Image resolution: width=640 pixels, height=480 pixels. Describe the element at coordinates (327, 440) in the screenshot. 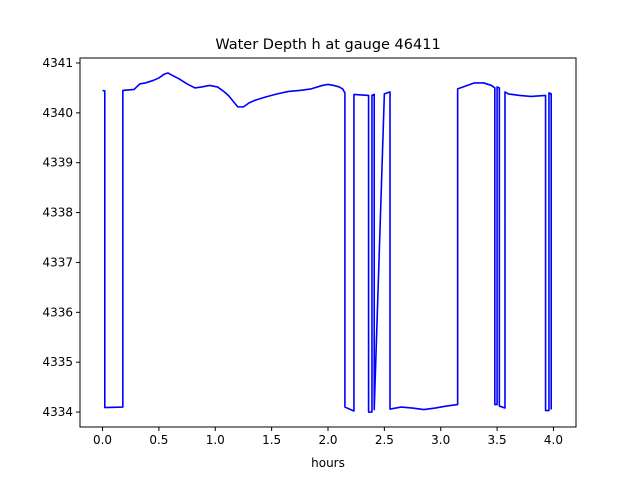

I see `x-tick-label: 2.0` at that location.